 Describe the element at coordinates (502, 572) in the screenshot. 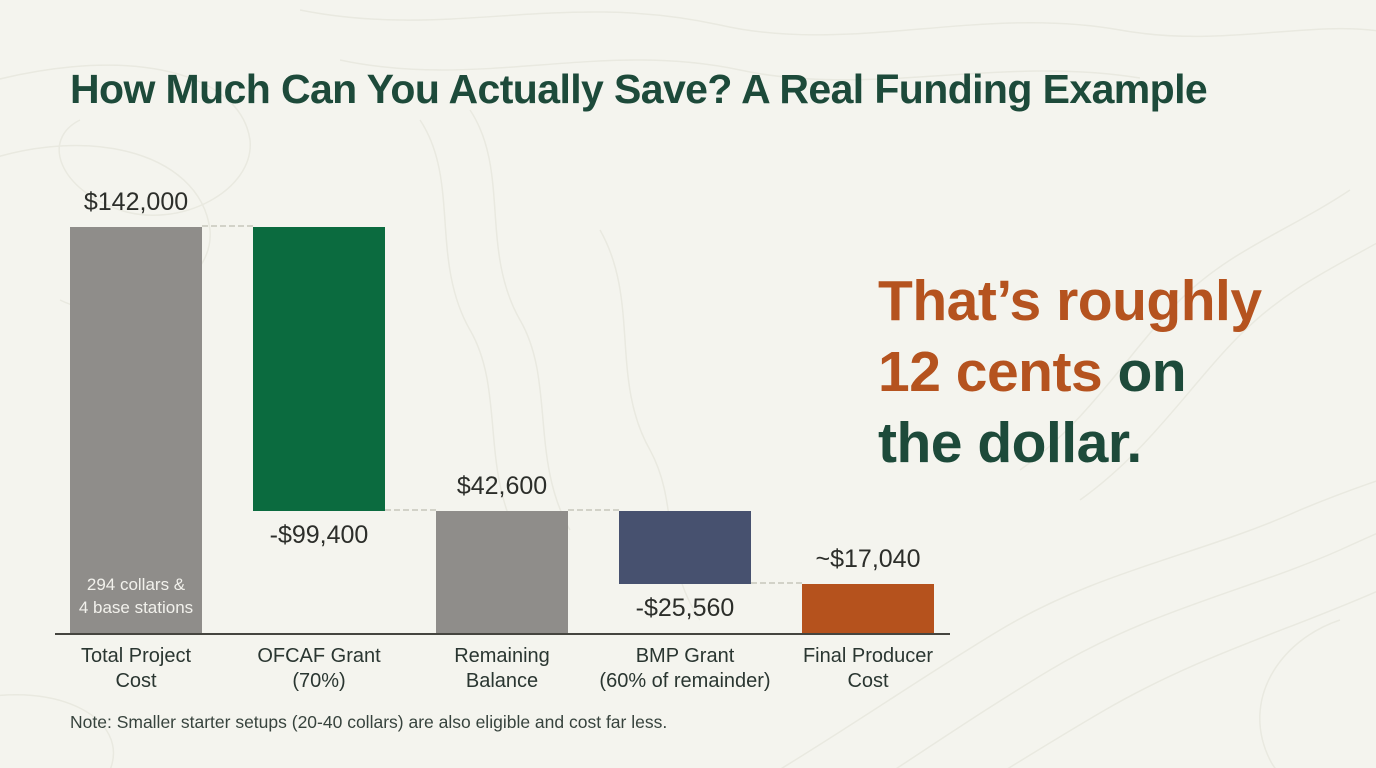

I see `bar-remaining-balance` at that location.